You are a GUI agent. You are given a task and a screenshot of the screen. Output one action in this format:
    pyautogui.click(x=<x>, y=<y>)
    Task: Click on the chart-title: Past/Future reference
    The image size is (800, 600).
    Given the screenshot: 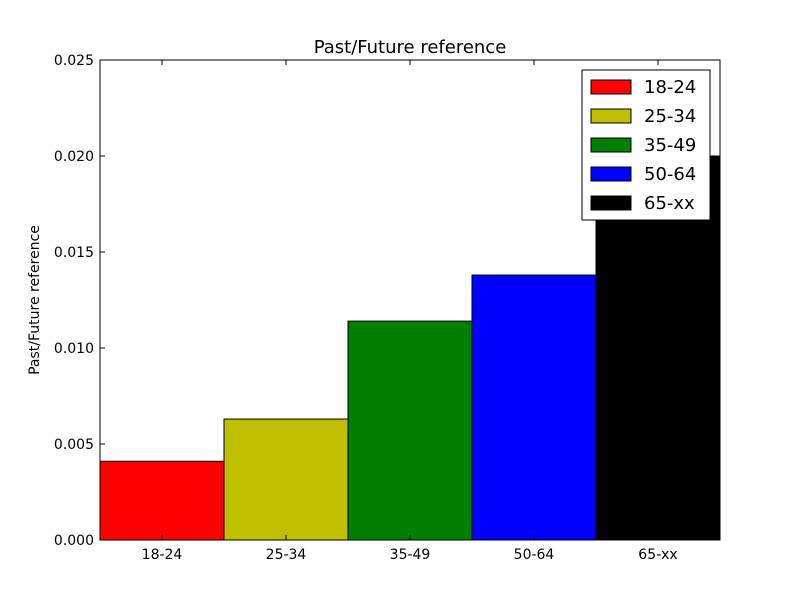 What is the action you would take?
    pyautogui.click(x=410, y=47)
    